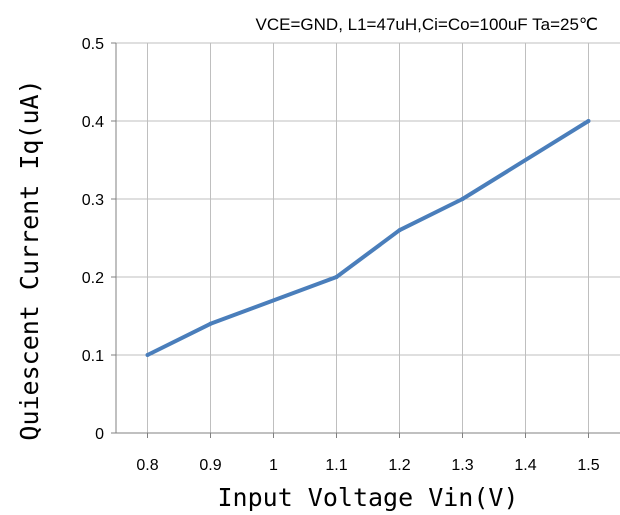 This screenshot has width=620, height=515. What do you see at coordinates (93, 200) in the screenshot?
I see `y-tick-label: 0.3` at bounding box center [93, 200].